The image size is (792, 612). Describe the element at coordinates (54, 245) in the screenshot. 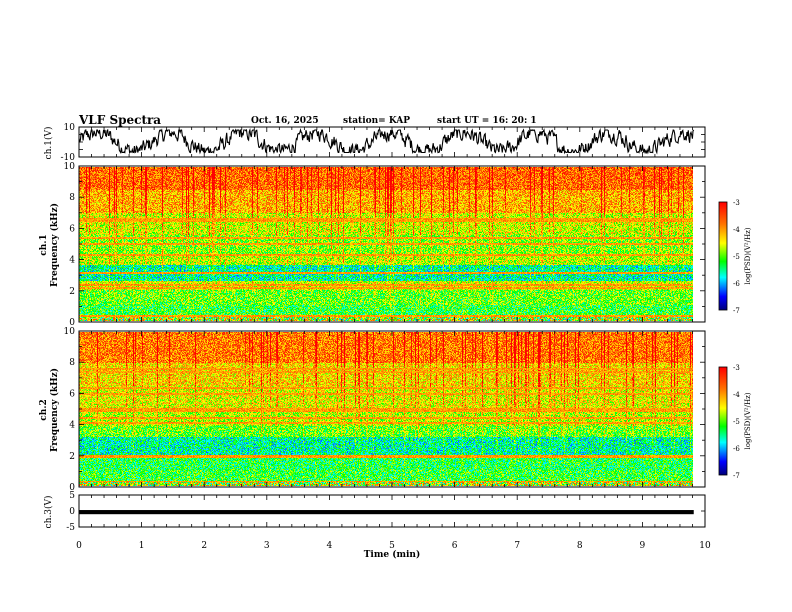

I see `ch1-freq-axis-label: Frequency (kHz)` at that location.